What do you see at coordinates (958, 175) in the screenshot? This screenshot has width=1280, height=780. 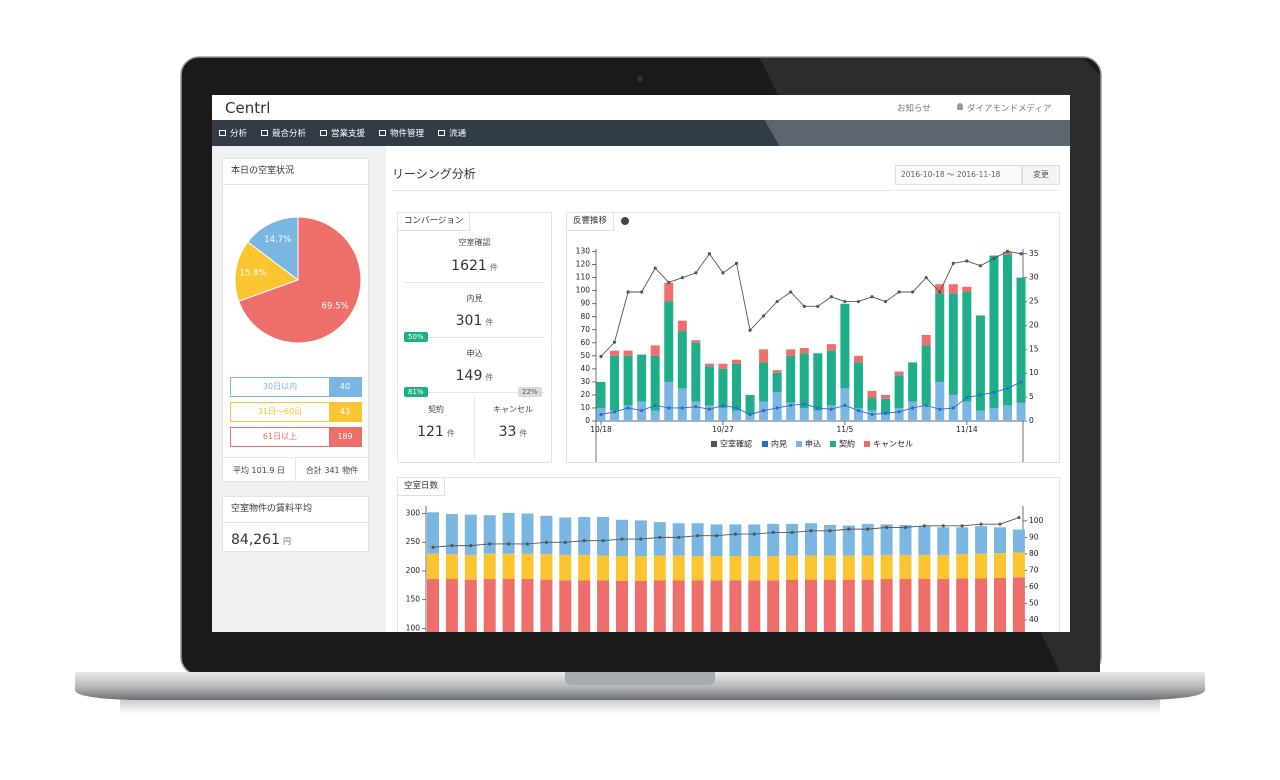 I see `date-range: 2016-10-18 〜 2016-11-18` at bounding box center [958, 175].